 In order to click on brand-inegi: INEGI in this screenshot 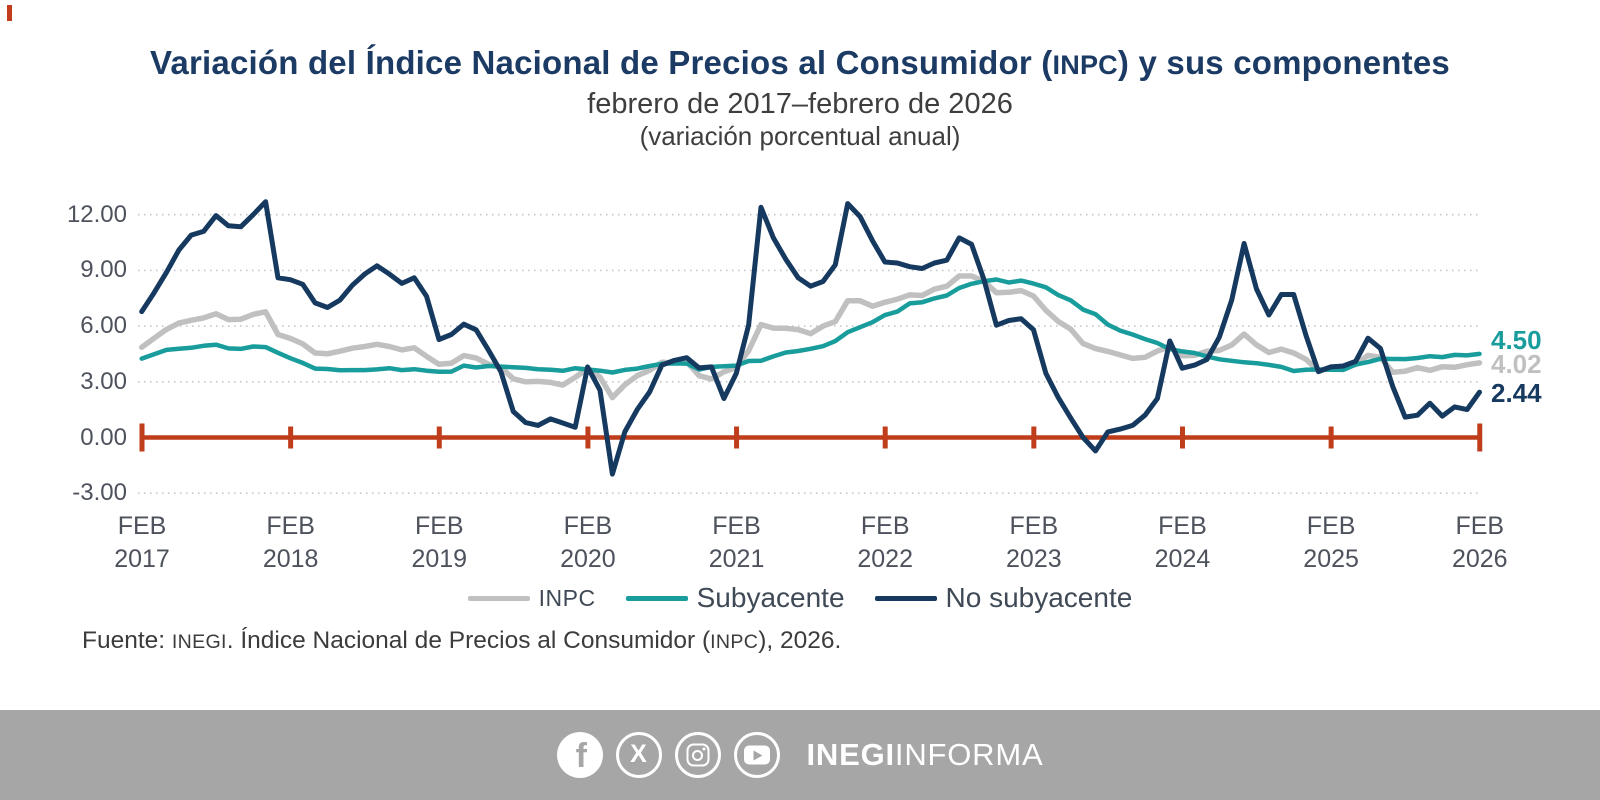, I will do `click(850, 754)`.